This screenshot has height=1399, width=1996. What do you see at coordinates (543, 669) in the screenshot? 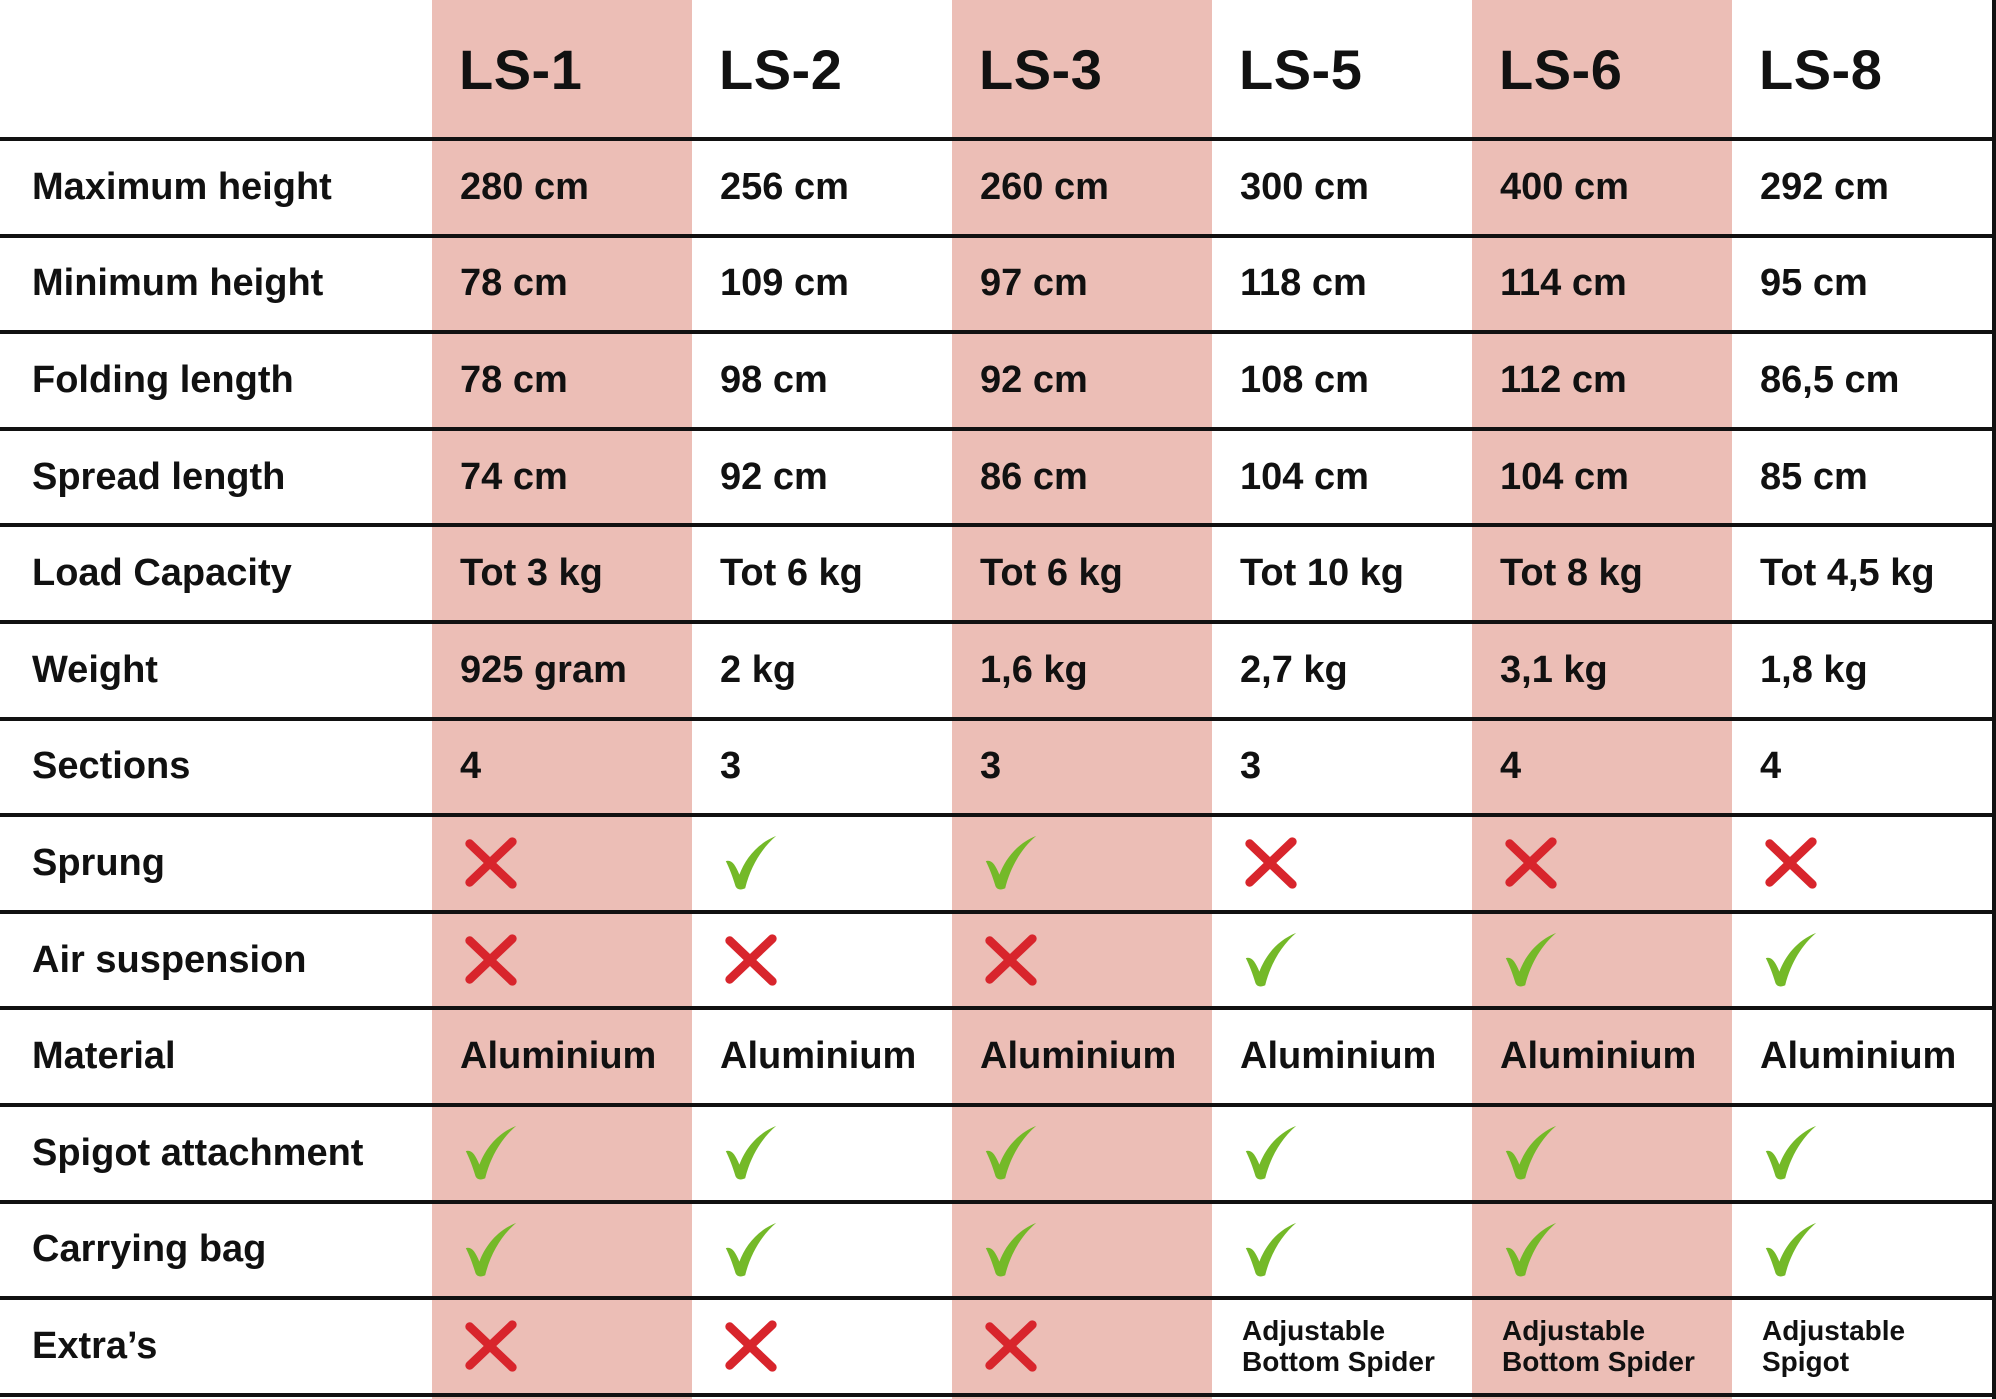
I see `value-cell: 925 gram` at bounding box center [543, 669].